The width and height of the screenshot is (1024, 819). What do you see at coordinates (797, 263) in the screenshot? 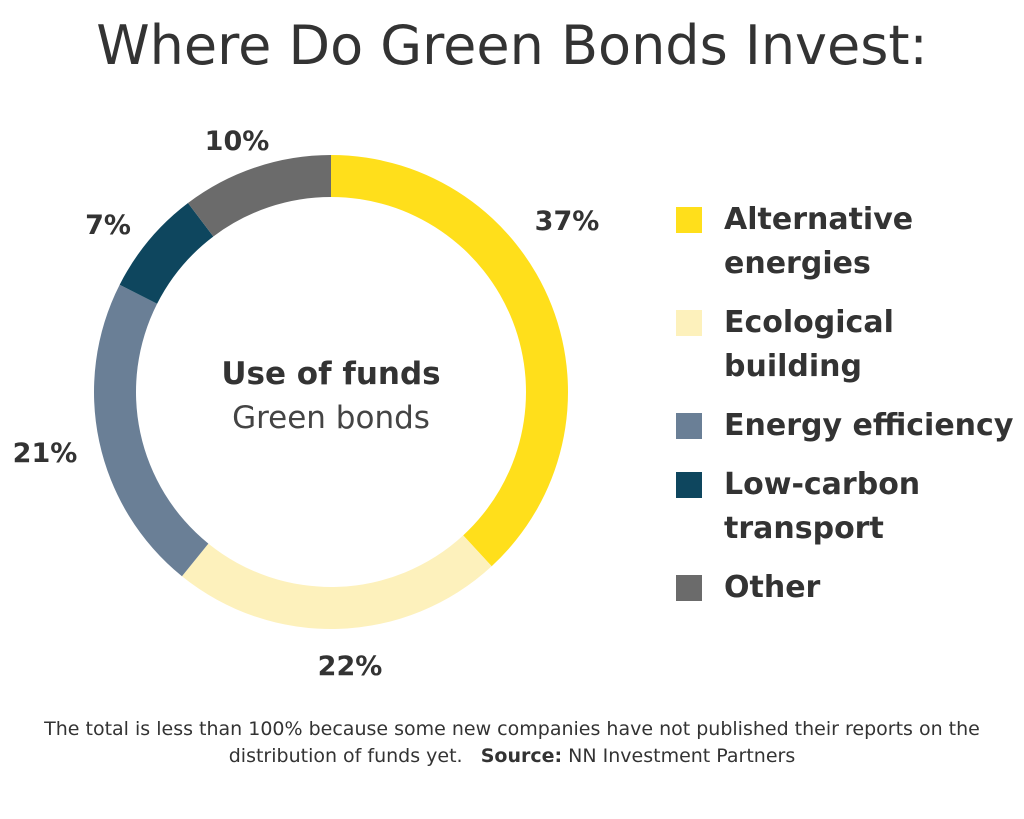
I see `legend-label: energies` at bounding box center [797, 263].